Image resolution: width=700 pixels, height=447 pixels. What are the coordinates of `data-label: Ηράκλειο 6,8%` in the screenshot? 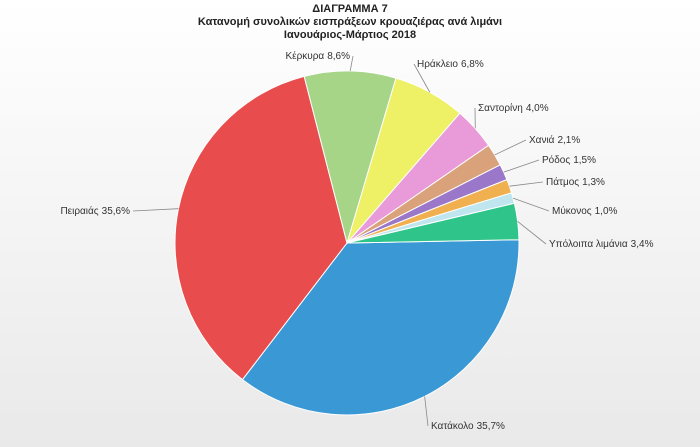 It's located at (450, 64).